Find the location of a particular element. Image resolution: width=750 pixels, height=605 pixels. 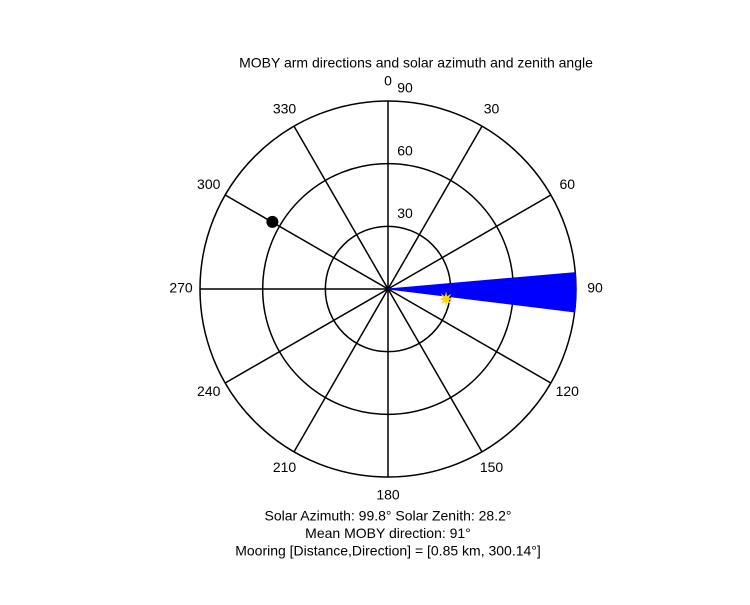

azimuth-label: 240 is located at coordinates (209, 391).